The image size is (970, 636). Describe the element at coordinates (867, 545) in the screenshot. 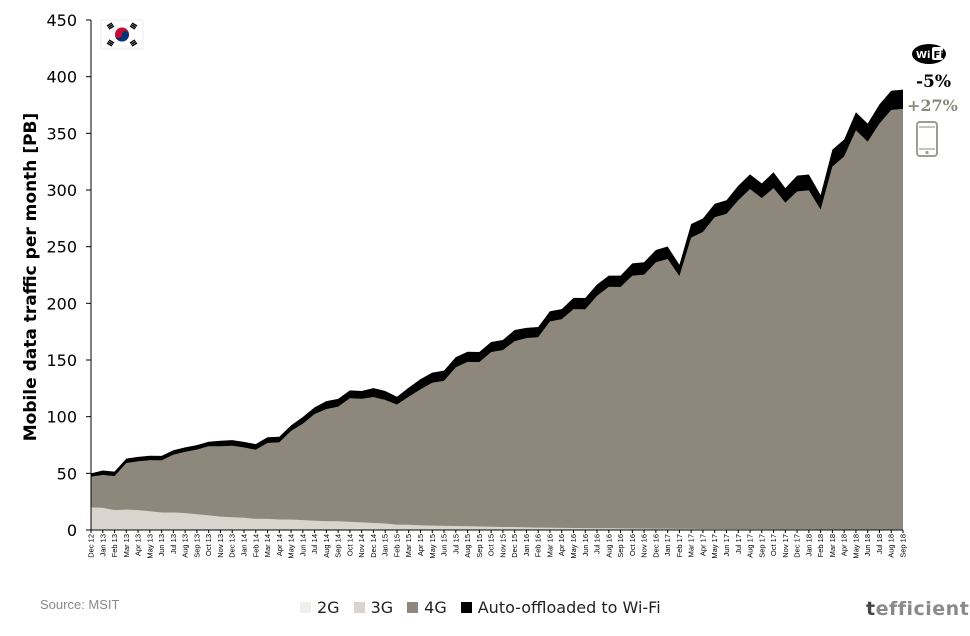

I see `x-tick-label: Jun 18` at that location.